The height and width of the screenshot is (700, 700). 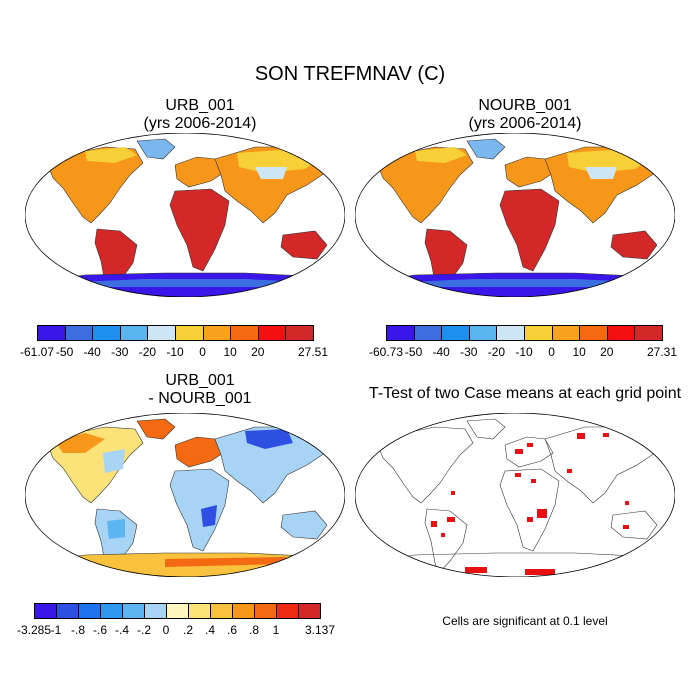 What do you see at coordinates (37, 352) in the screenshot?
I see `urb-colorbar-label: -61.07` at bounding box center [37, 352].